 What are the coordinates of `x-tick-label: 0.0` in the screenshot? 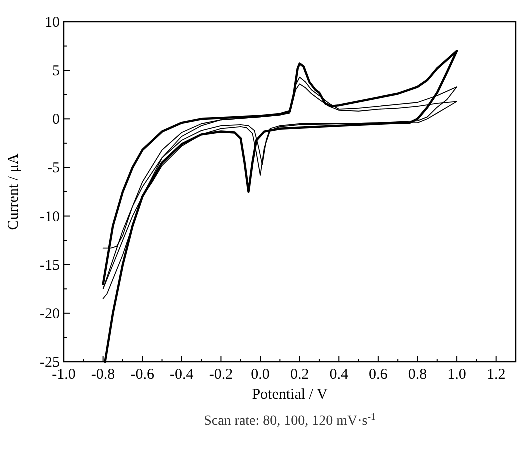 It's located at (260, 375).